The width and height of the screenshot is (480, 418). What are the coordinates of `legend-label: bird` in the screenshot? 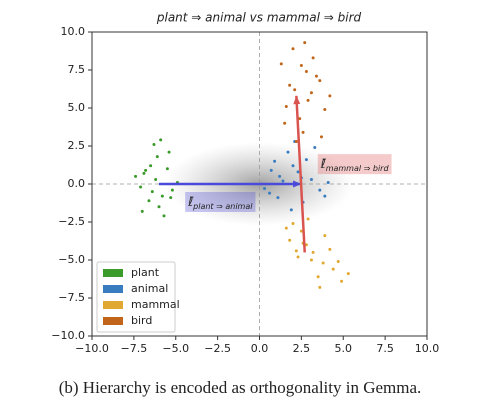 It's located at (141, 320).